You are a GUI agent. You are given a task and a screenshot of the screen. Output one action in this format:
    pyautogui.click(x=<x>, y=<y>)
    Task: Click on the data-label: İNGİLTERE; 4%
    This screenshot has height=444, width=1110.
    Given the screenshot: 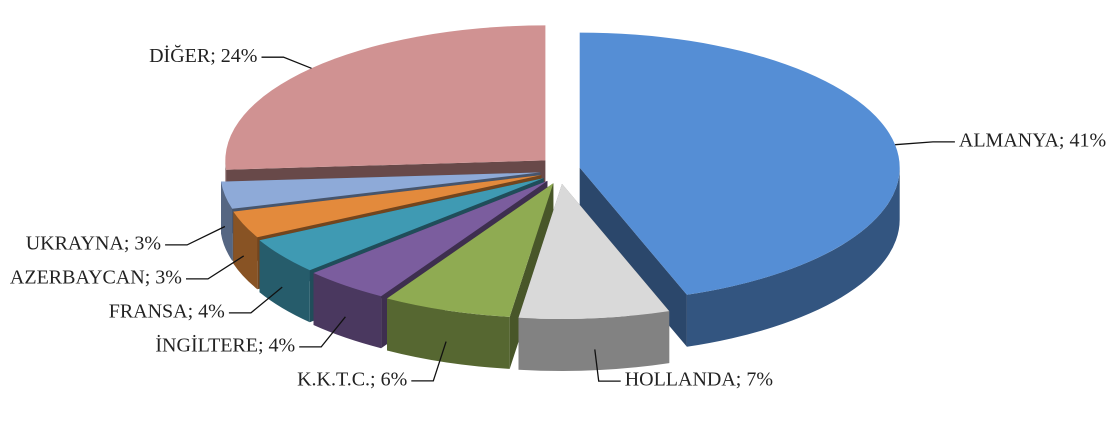 What is the action you would take?
    pyautogui.click(x=225, y=344)
    